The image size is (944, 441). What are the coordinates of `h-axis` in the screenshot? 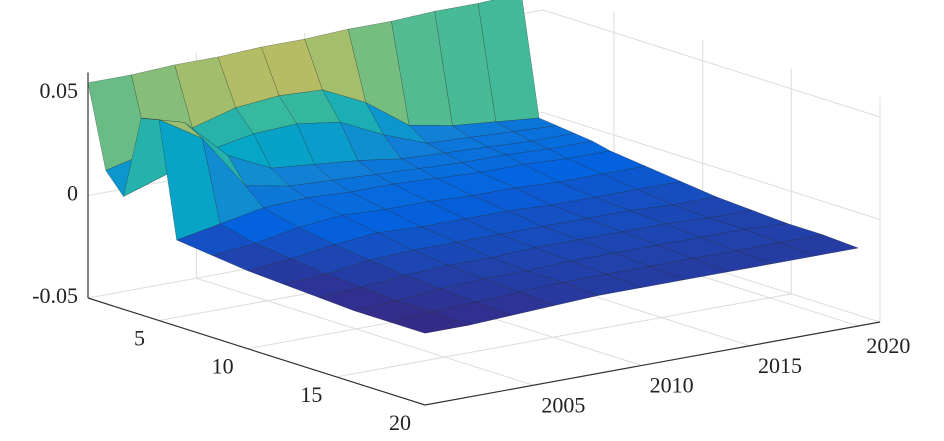 It's located at (256, 351).